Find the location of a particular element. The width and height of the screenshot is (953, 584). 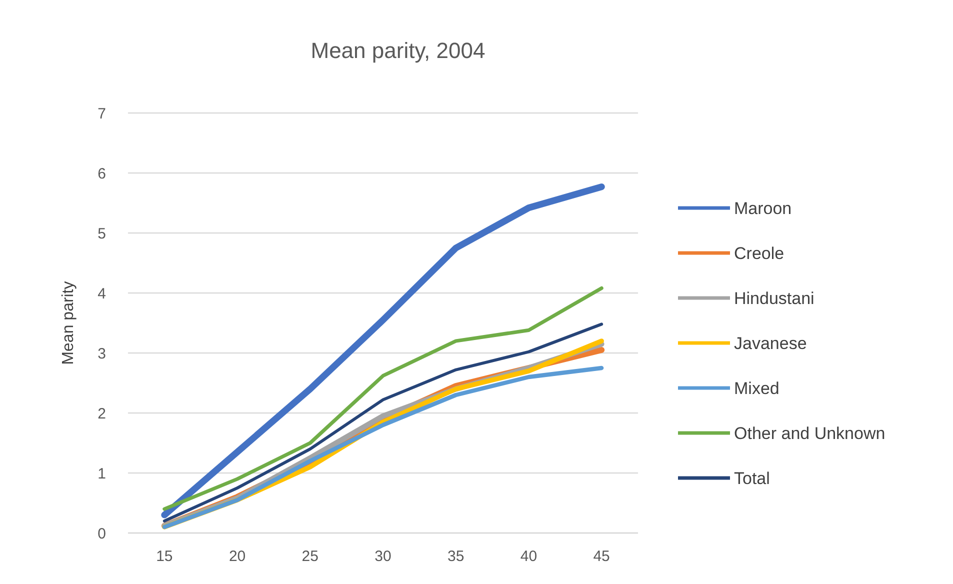

y-tick-label: 3 is located at coordinates (102, 353).